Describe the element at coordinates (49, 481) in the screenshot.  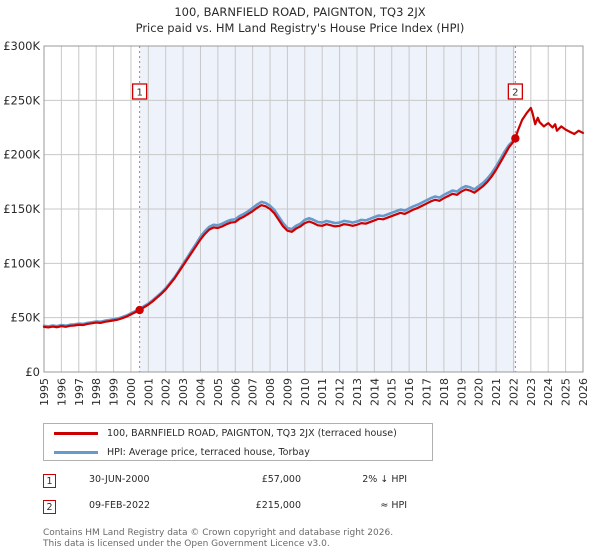
I see `transaction-badge-1: 1` at that location.